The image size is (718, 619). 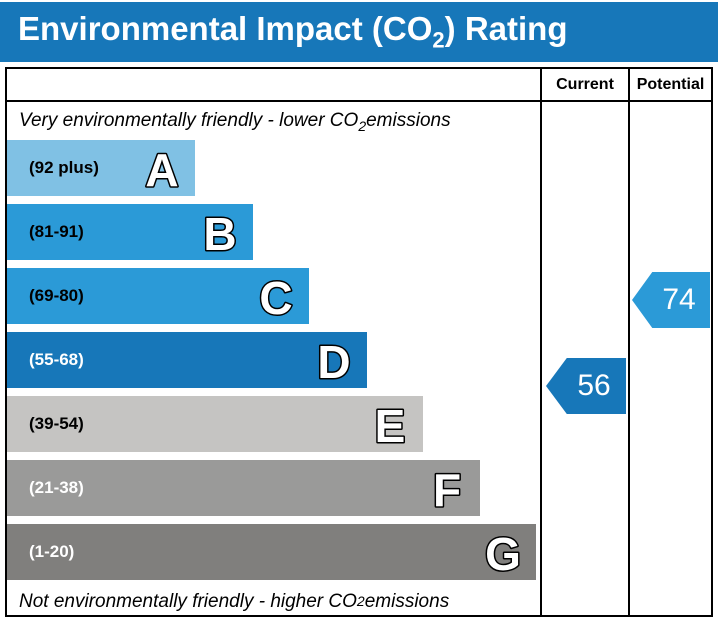 I want to click on band-row-d: (55-68) D, so click(x=273, y=360).